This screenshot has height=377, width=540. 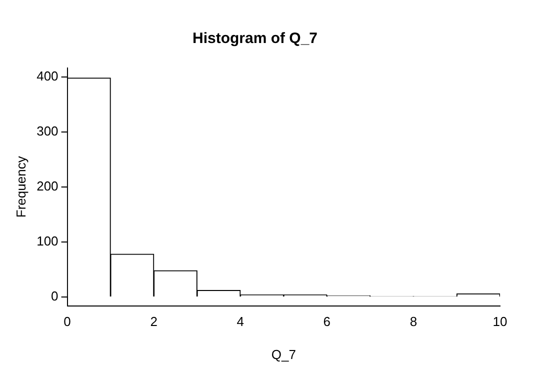 I want to click on y-tick-label: 300, so click(x=47, y=130).